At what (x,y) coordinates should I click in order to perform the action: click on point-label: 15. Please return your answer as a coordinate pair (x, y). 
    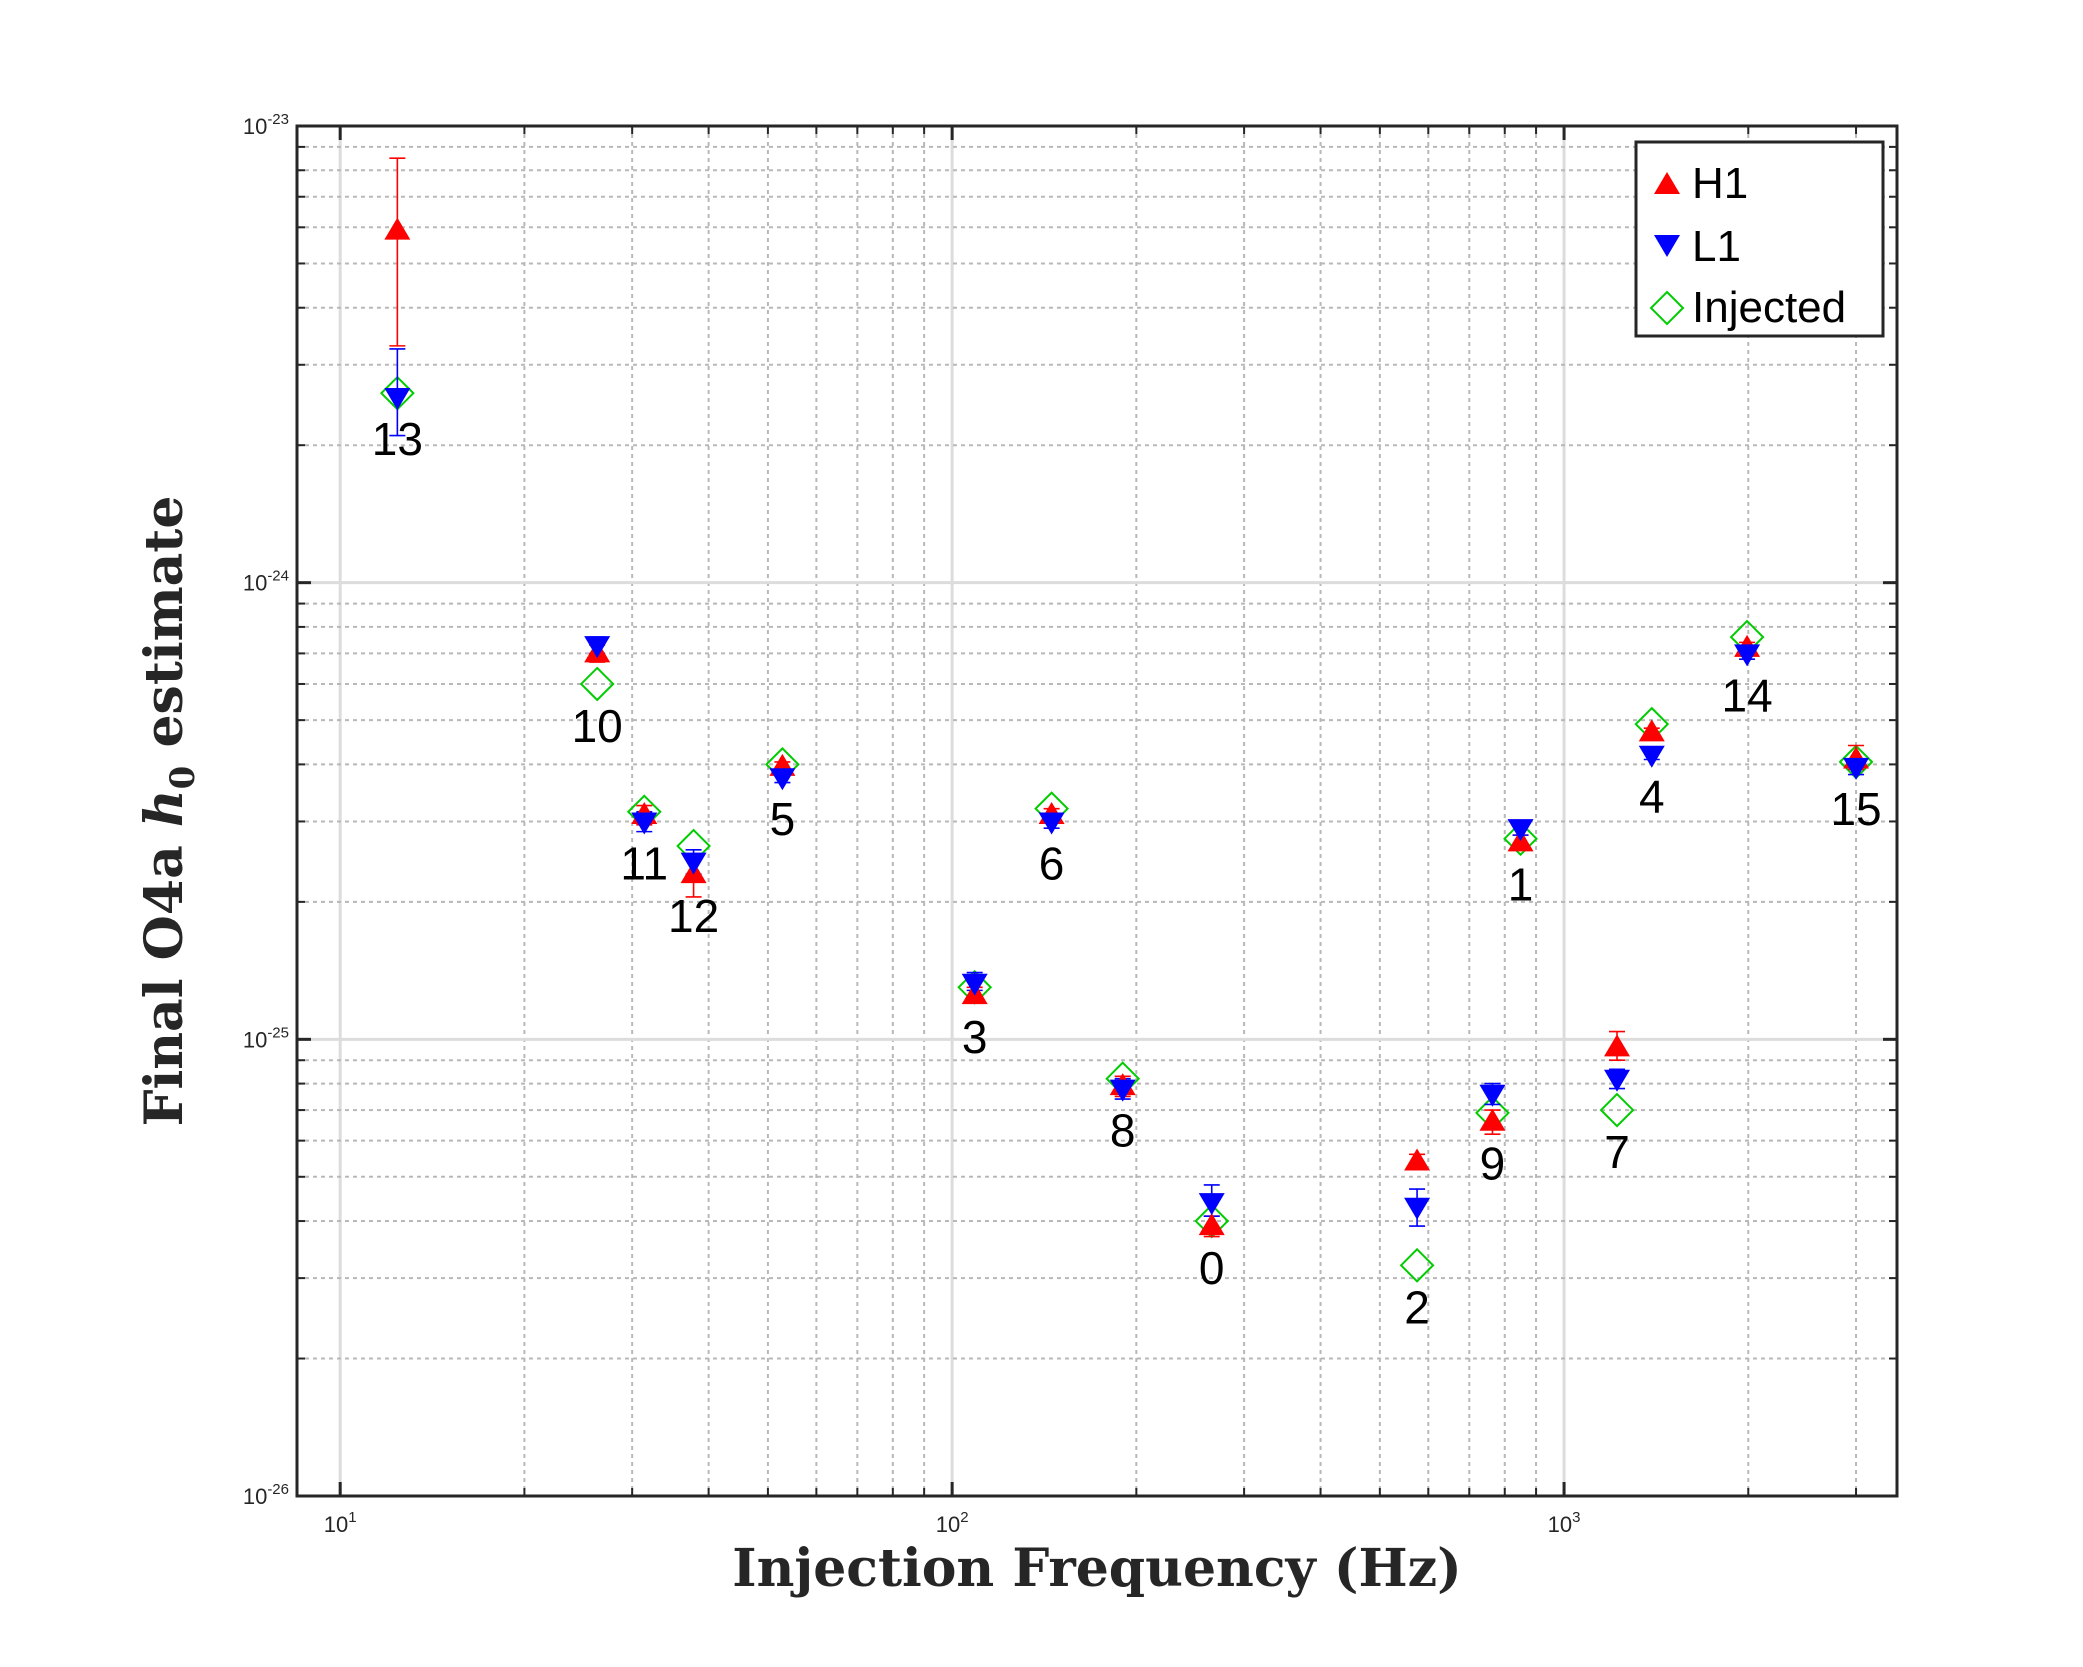
    Looking at the image, I should click on (1855, 809).